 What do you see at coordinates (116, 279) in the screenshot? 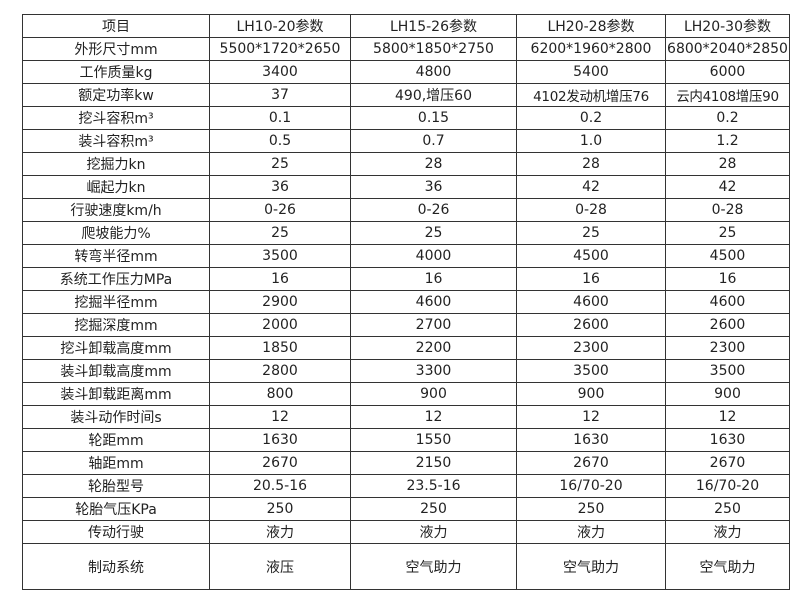
I see `row-label-cell: 系统工作压力MPa` at bounding box center [116, 279].